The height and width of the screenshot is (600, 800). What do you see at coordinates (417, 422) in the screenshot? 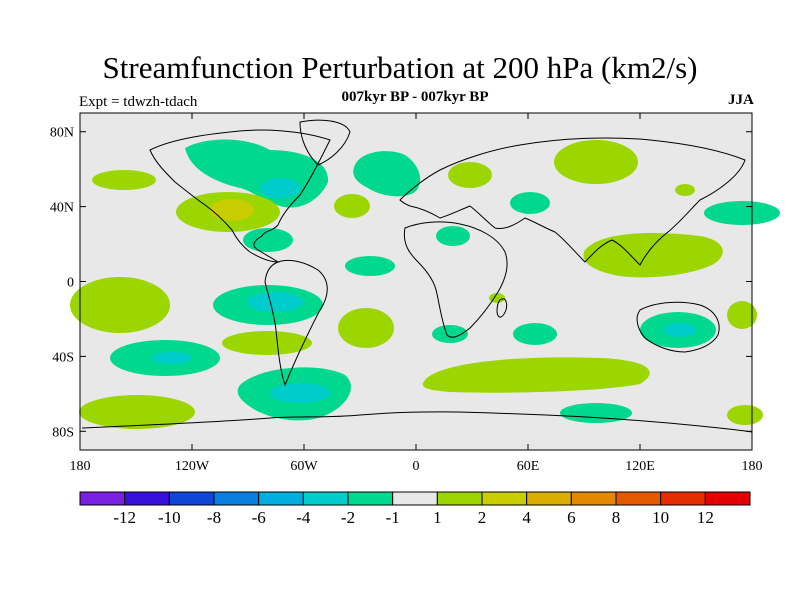
I see `coastline-antarctica` at bounding box center [417, 422].